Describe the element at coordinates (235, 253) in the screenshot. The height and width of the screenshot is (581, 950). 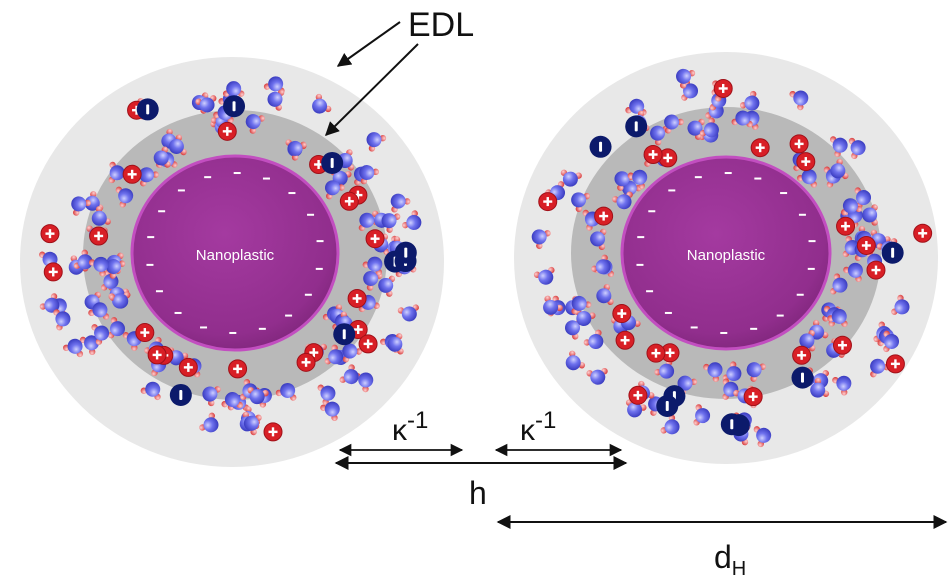
I see `nanoplastic-core-left` at that location.